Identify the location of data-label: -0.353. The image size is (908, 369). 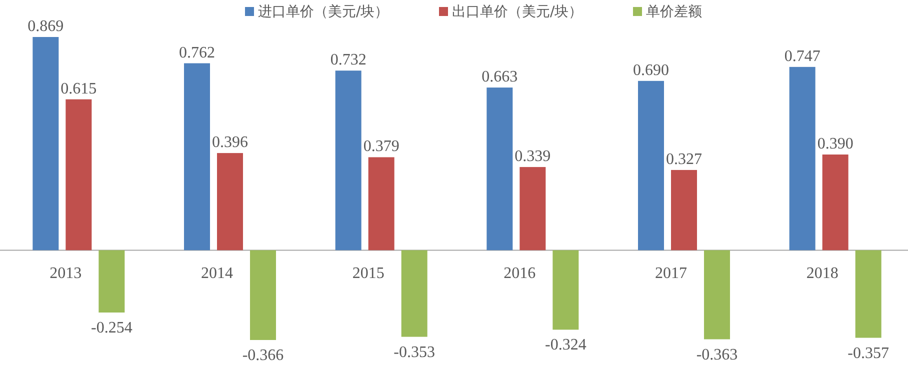
(414, 352).